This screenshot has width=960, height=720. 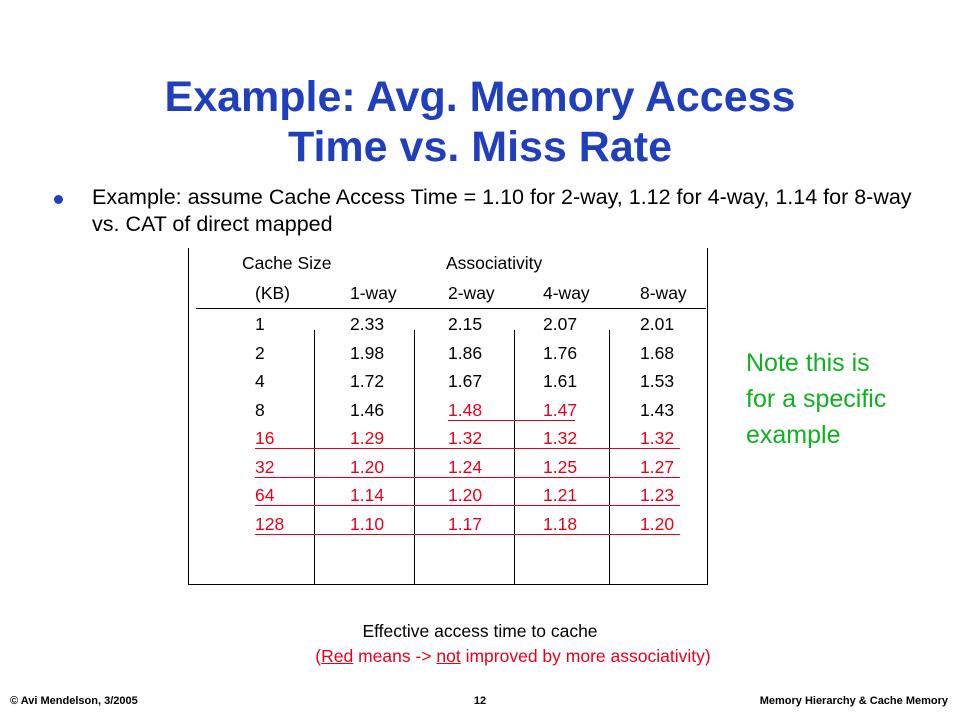 What do you see at coordinates (465, 409) in the screenshot?
I see `table-cell-value: 1.48` at bounding box center [465, 409].